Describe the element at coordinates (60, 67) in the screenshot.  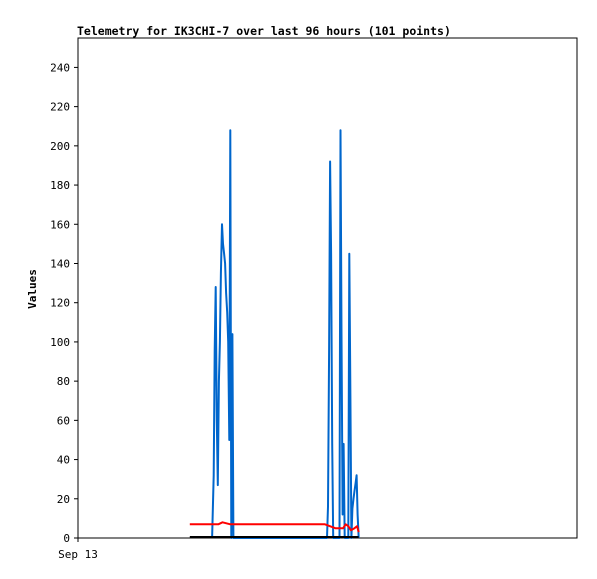
I see `y-tick-label: 240` at that location.